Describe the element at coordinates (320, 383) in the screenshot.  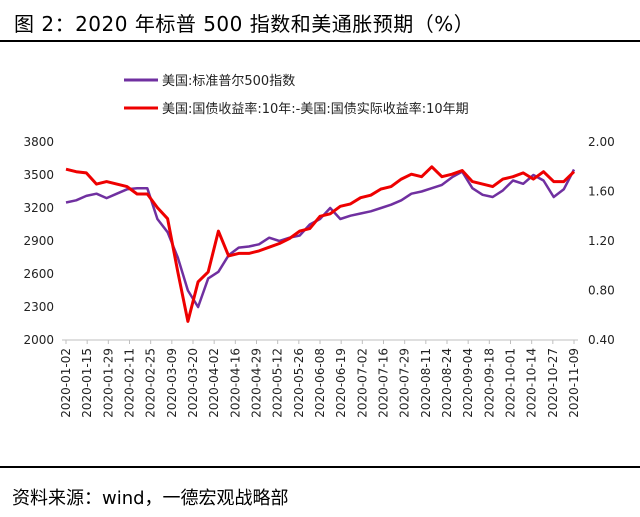
I see `x-tick-label: 2020-06-08` at that location.